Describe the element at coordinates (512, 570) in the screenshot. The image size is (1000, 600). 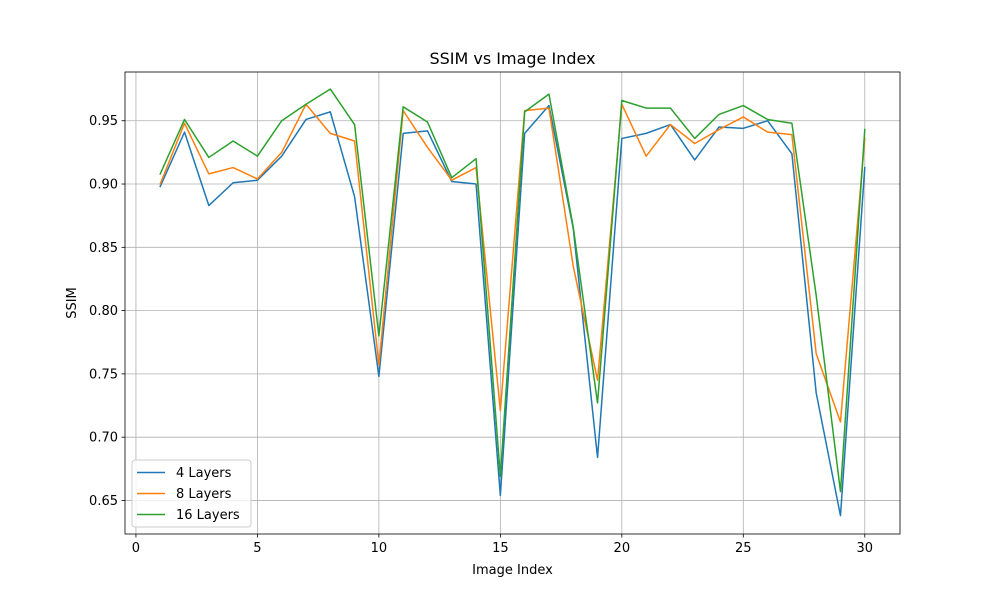
I see `x-axis-label: Image Index` at that location.